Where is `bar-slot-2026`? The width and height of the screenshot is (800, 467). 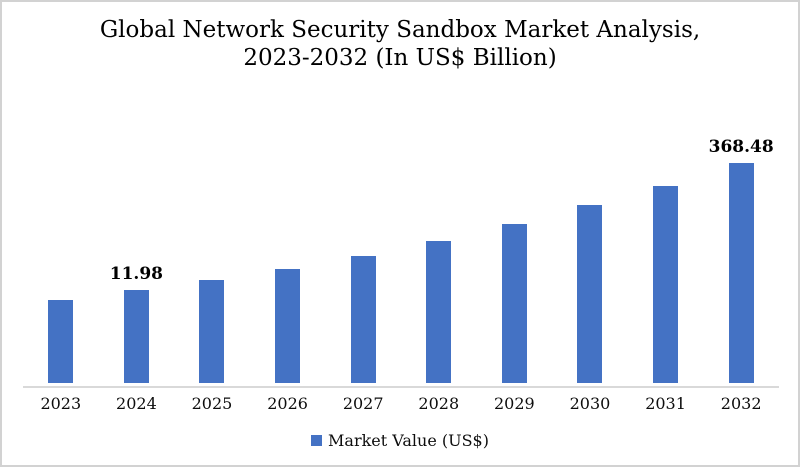
bar-slot-2026 is located at coordinates (288, 252).